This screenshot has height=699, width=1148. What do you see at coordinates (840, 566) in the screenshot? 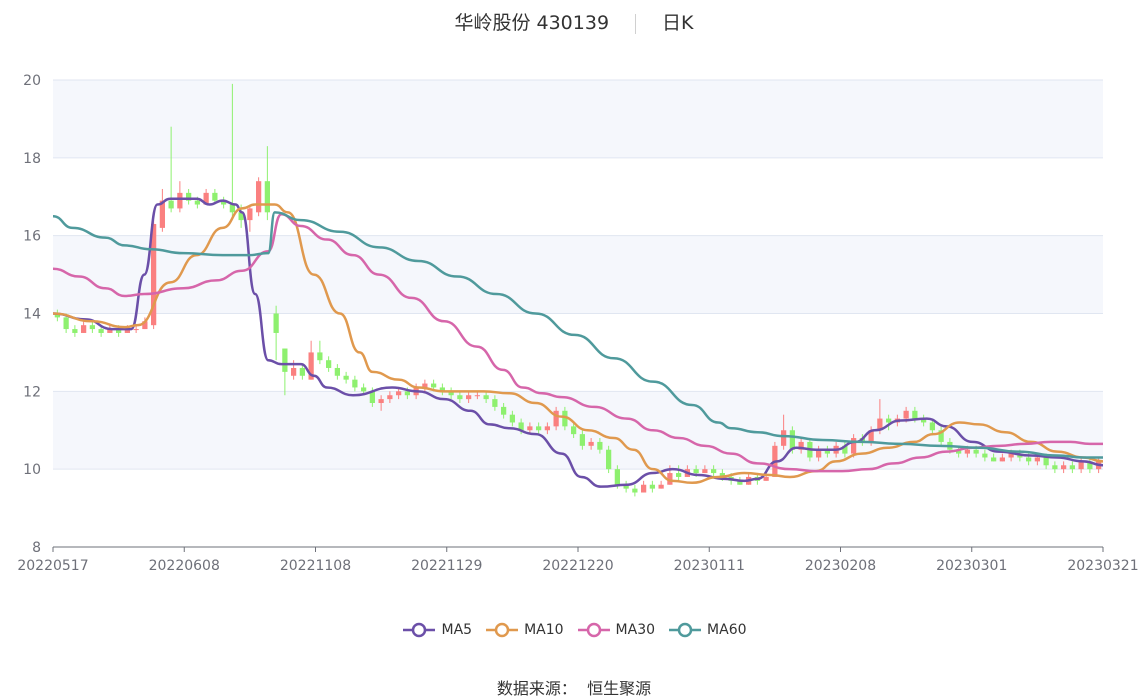
I see `x-tick-label: 20230208` at bounding box center [840, 566].